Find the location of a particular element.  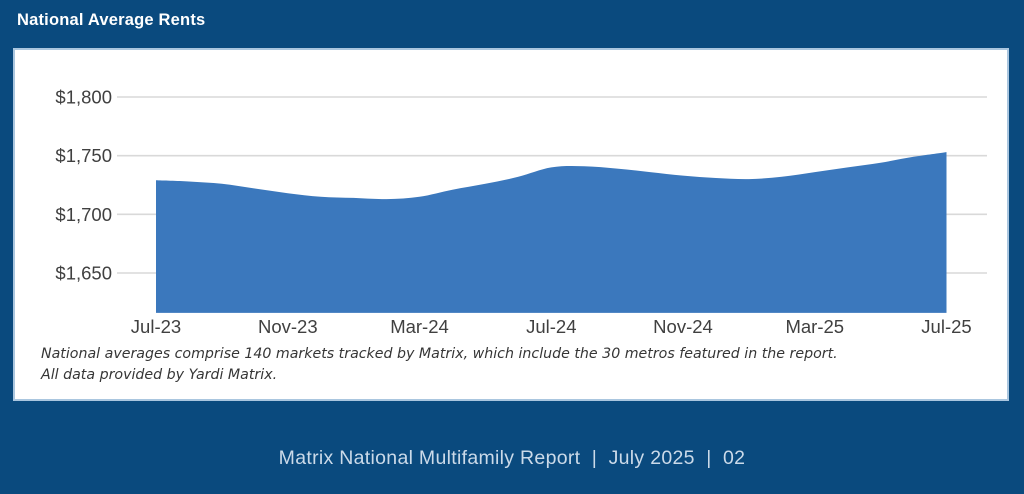

header-bar: National Average Rents is located at coordinates (512, 24).